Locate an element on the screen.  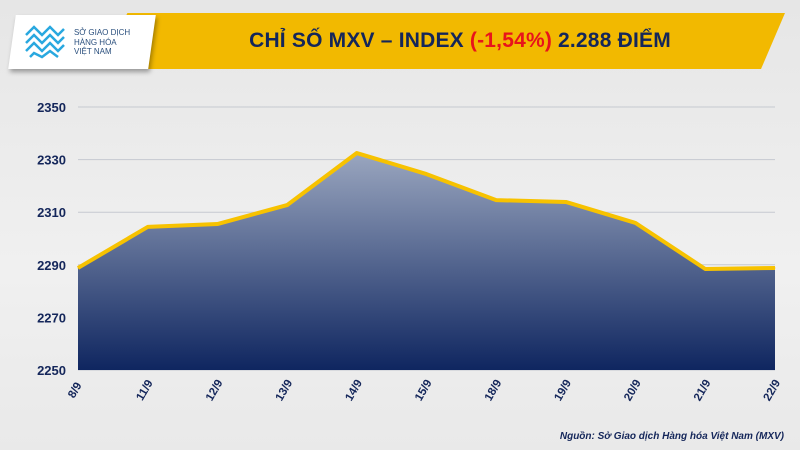
title-change: (-1,54%) is located at coordinates (511, 40).